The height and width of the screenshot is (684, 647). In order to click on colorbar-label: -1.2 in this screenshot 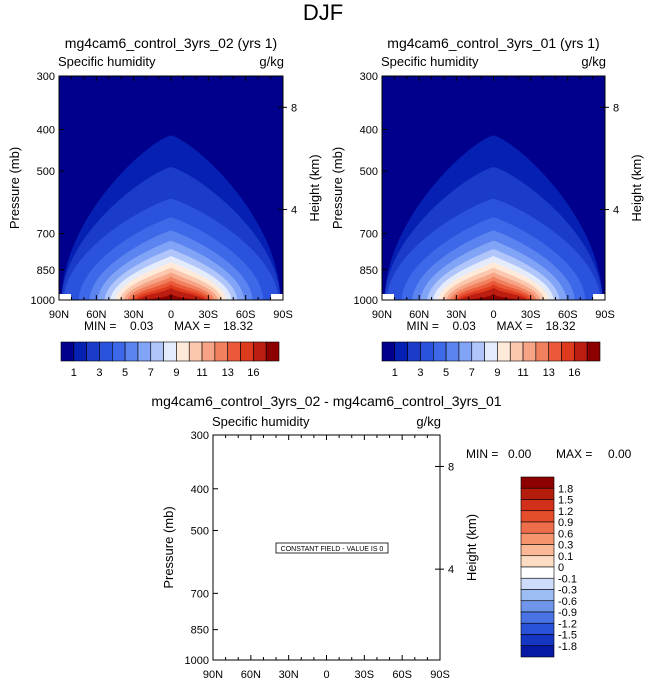, I will do `click(567, 624)`.